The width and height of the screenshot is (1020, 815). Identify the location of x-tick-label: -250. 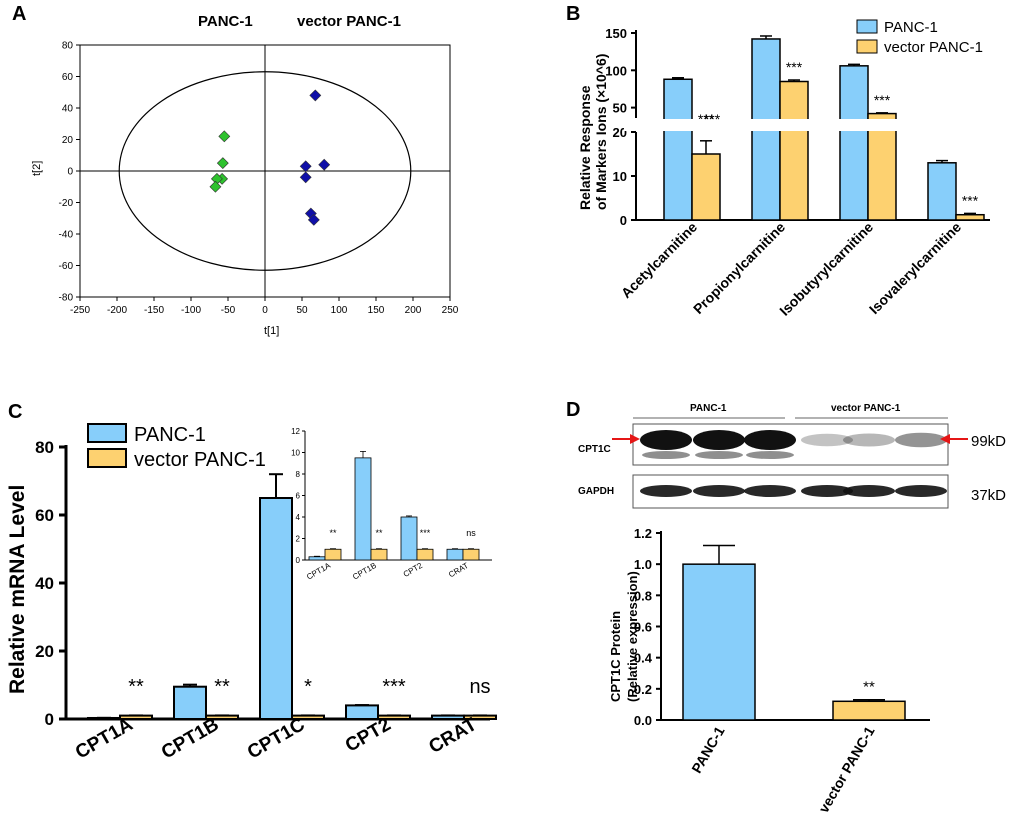
(80, 310).